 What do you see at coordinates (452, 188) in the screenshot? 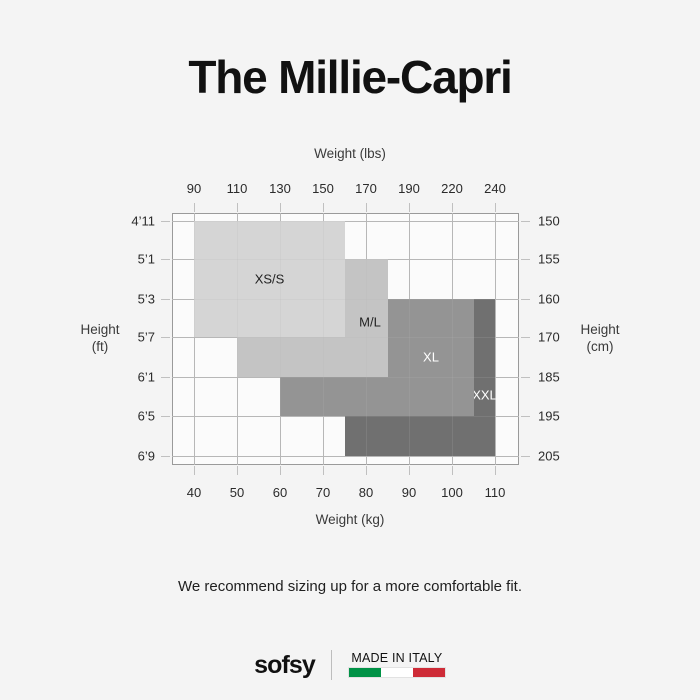
I see `tick-label-weight-lbs: 220` at bounding box center [452, 188].